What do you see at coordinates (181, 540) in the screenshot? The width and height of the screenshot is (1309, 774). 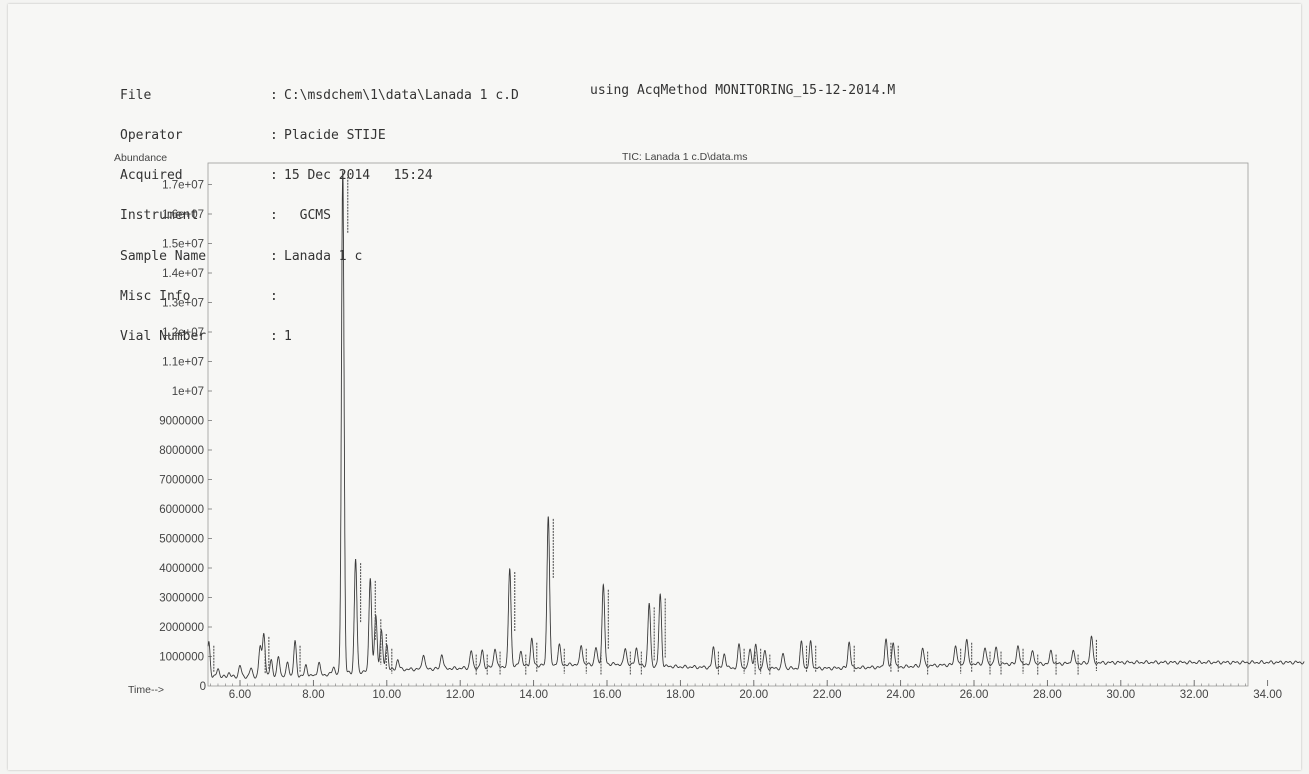 I see `y-tick-label: 5000000` at bounding box center [181, 540].